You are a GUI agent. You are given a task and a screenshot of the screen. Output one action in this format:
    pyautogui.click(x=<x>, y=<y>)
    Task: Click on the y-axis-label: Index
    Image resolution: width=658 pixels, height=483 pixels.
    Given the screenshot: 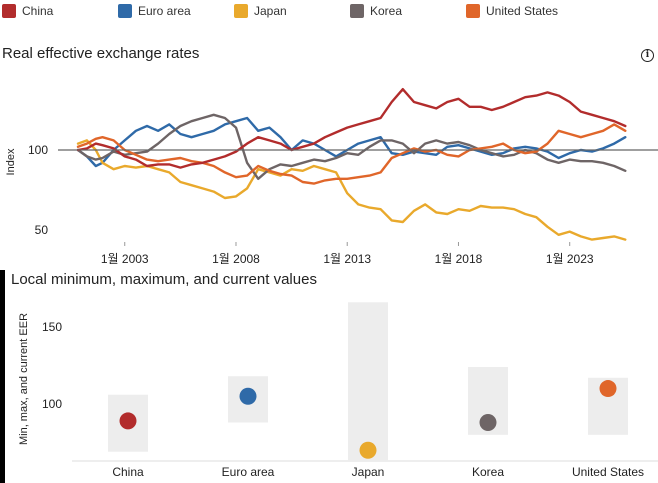 What is the action you would take?
    pyautogui.click(x=11, y=161)
    